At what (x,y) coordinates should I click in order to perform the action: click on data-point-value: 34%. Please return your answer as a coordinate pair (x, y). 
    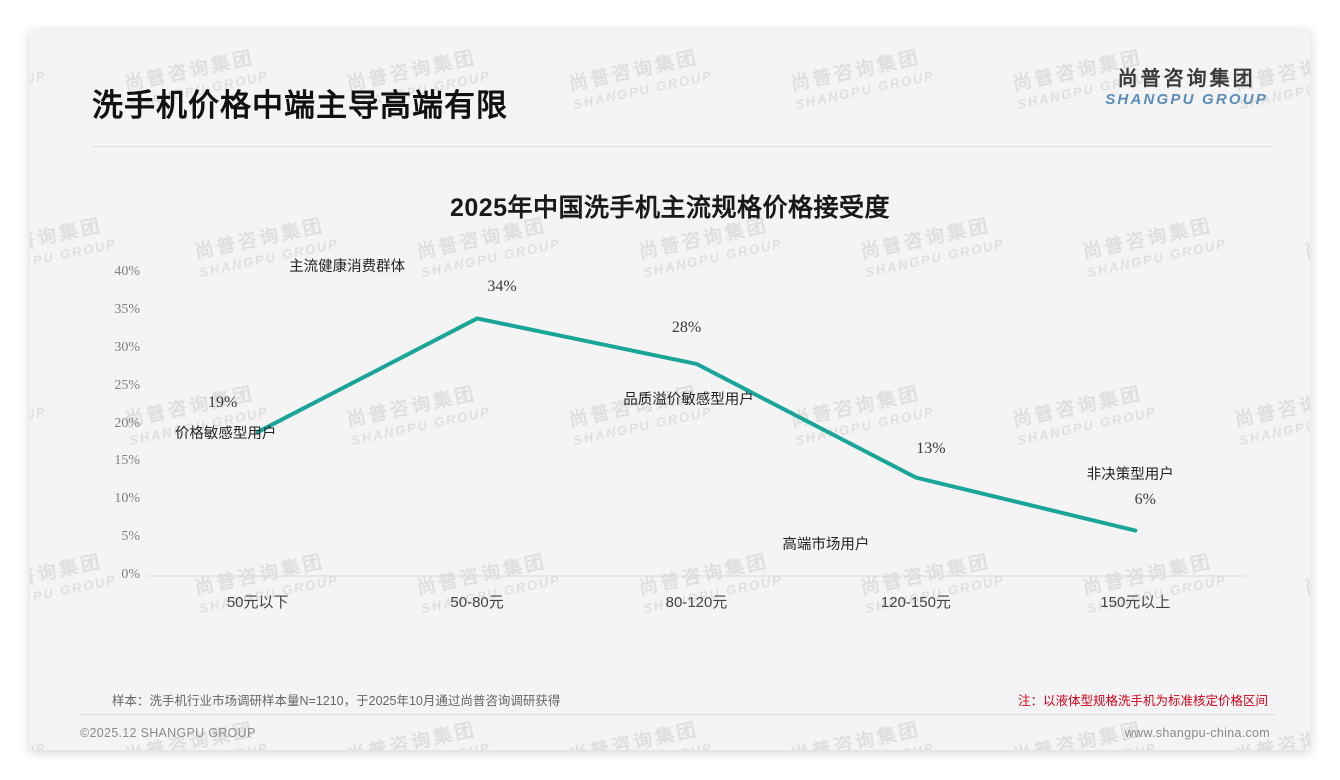
    Looking at the image, I should click on (502, 287).